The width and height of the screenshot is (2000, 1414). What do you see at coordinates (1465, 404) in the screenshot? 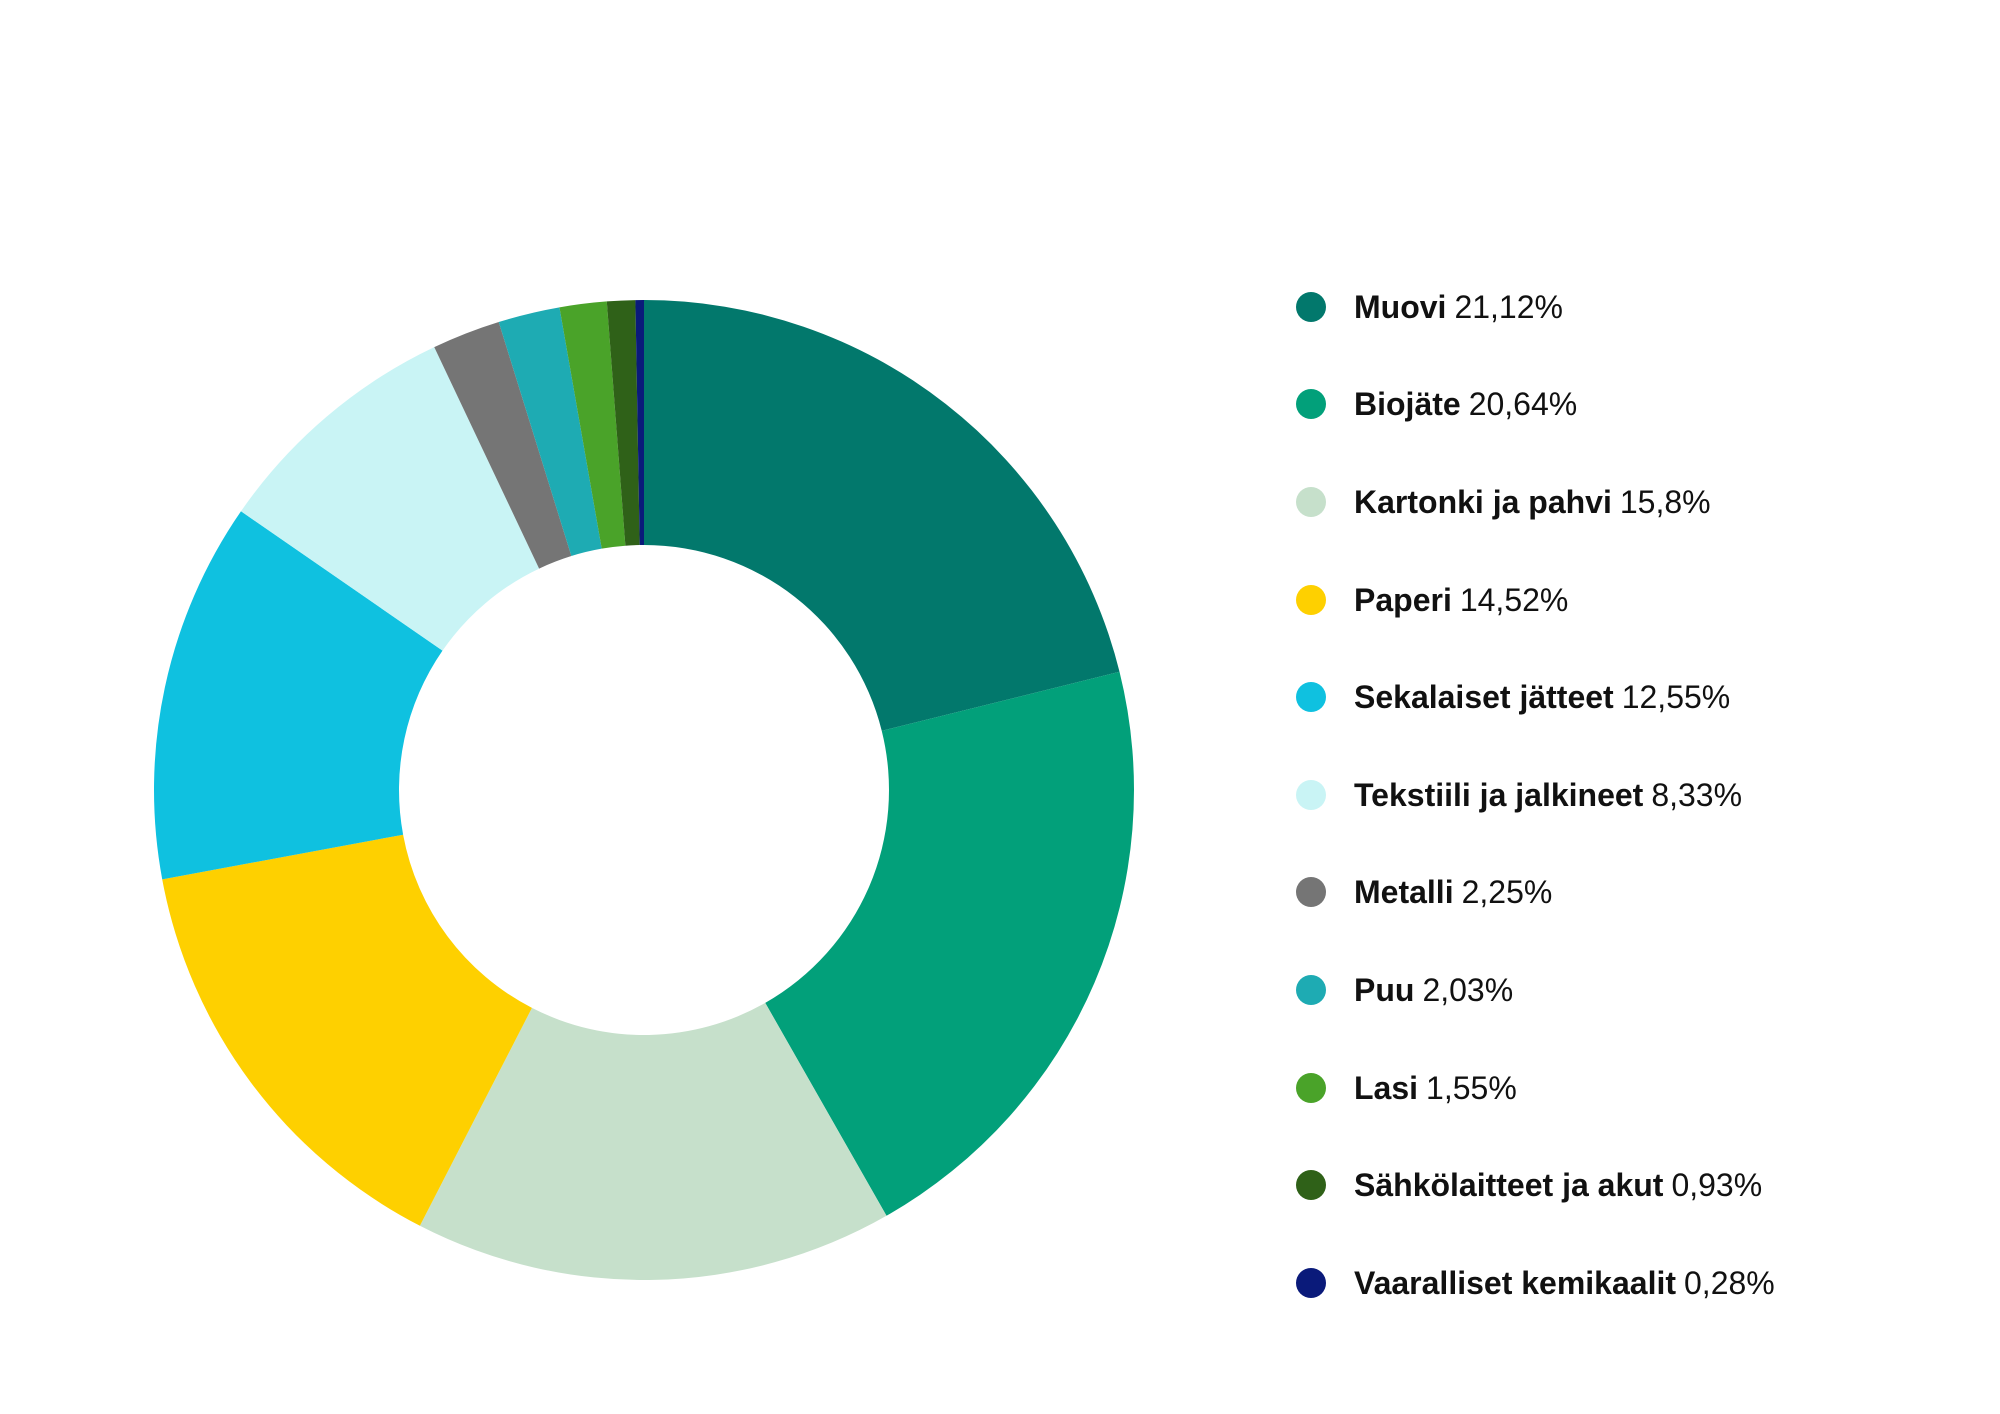
I see `legend-text: Biojäte 20,64%` at bounding box center [1465, 404].